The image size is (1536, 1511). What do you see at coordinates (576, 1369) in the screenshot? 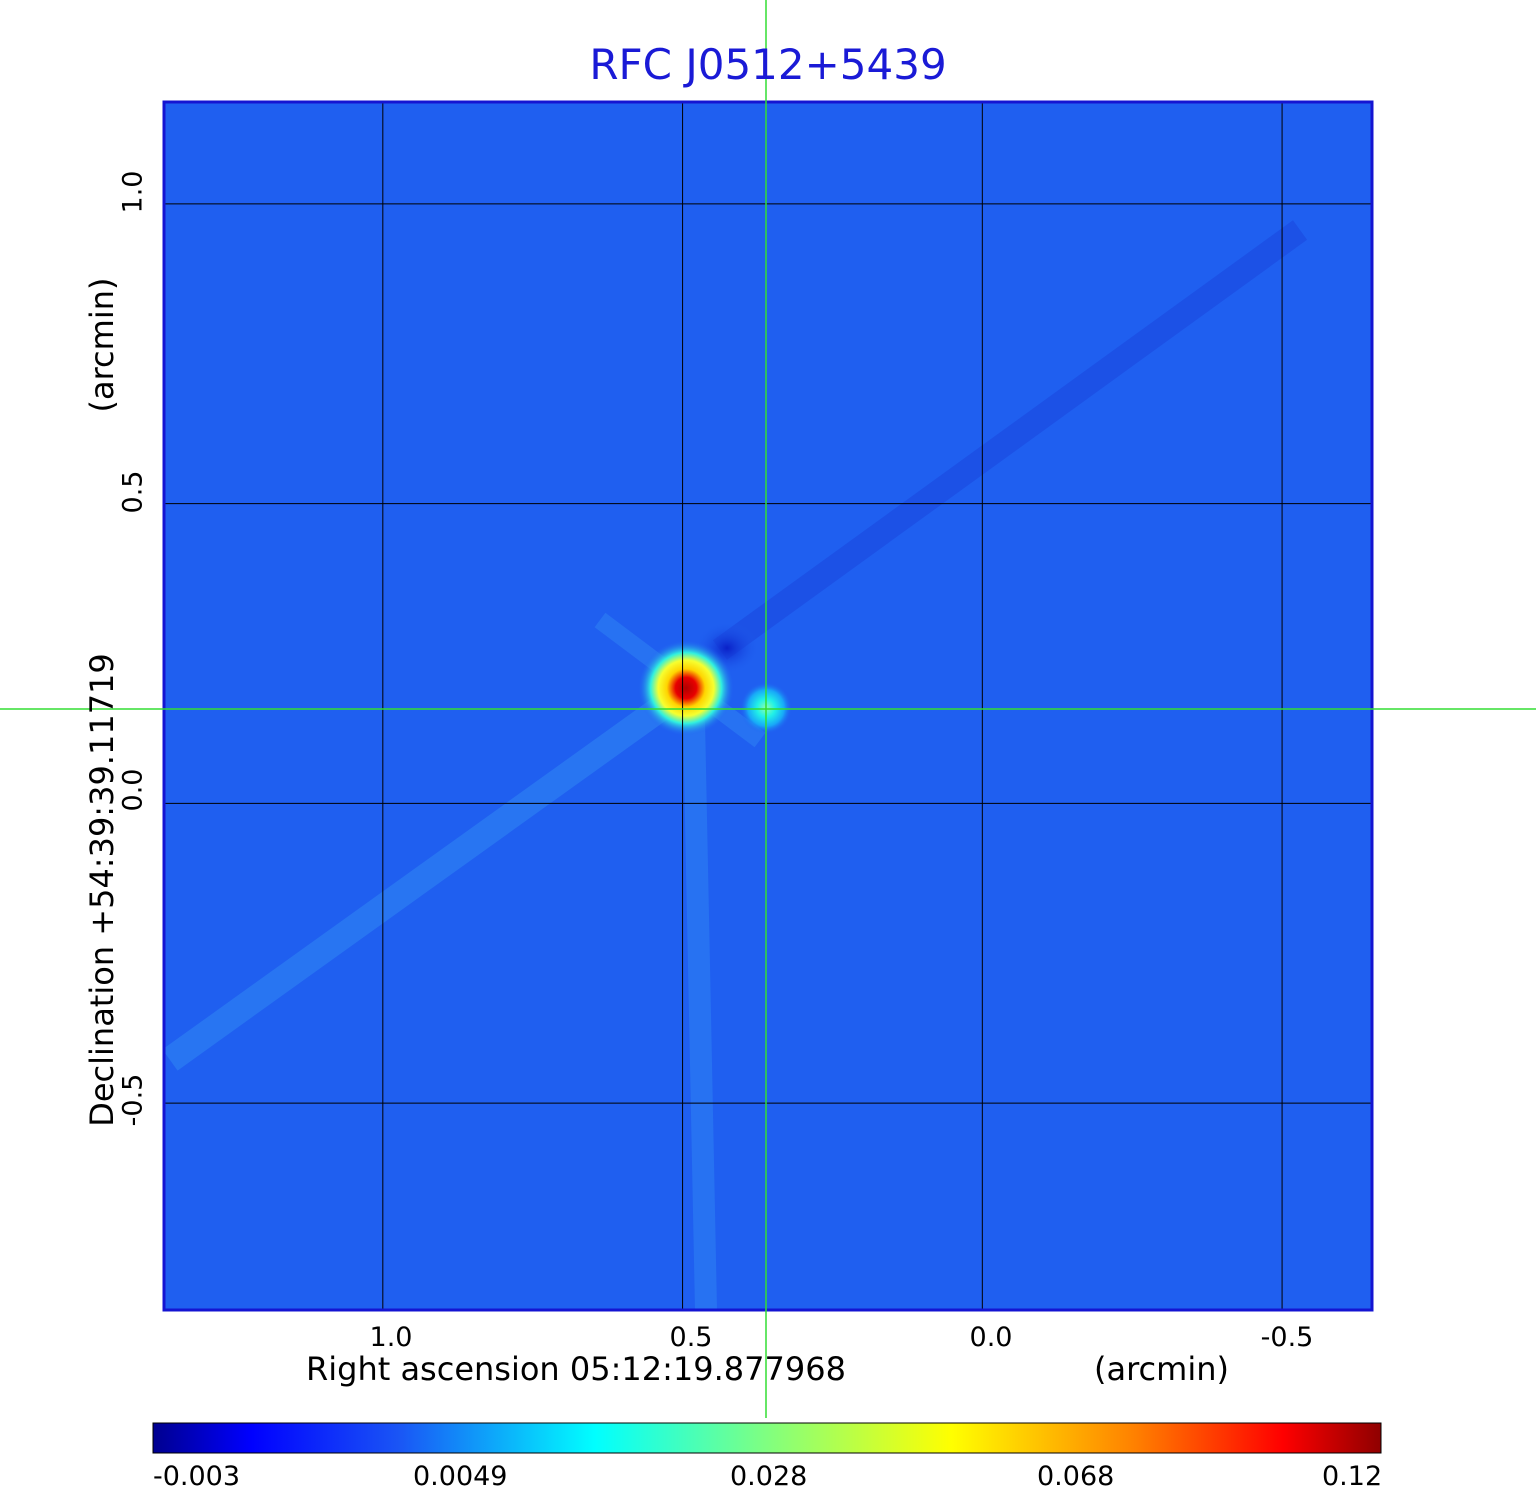
I see `x-axis-label: Right ascension 05:12:19.877968` at bounding box center [576, 1369].